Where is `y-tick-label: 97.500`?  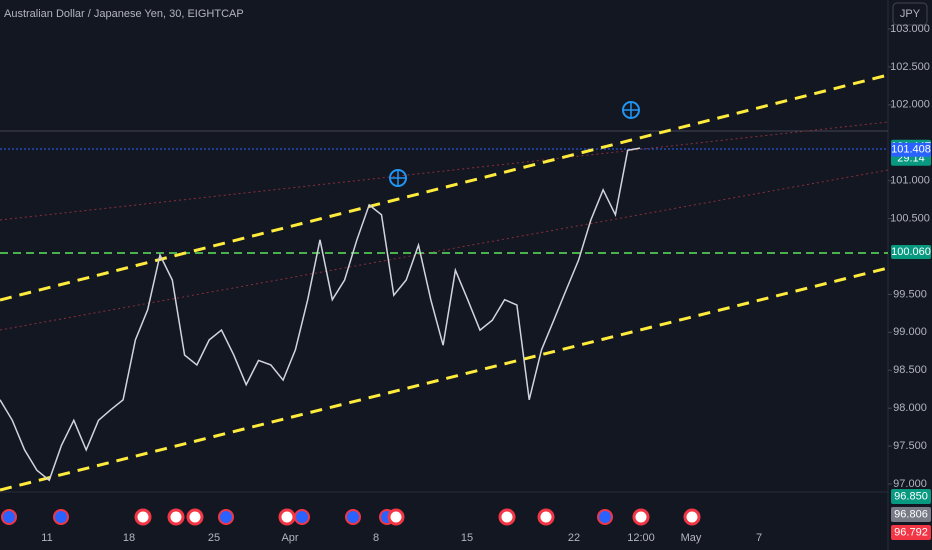 y-tick-label: 97.500 is located at coordinates (910, 446).